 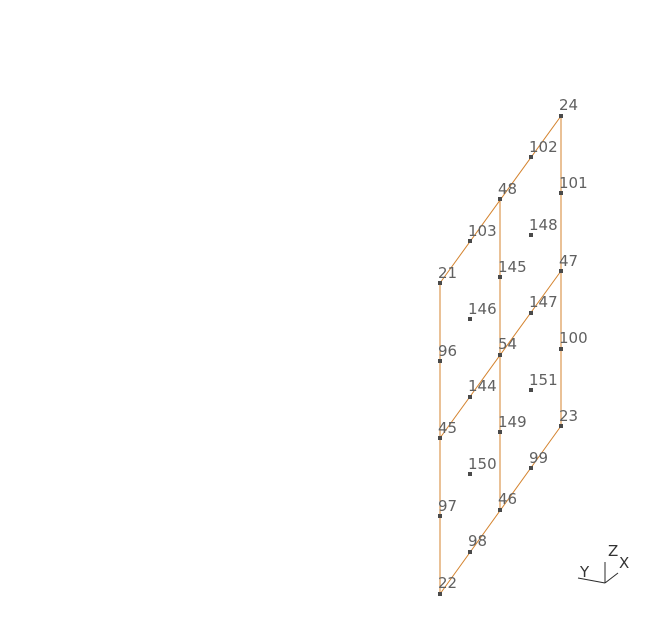 I want to click on node-label: 101, so click(x=573, y=183).